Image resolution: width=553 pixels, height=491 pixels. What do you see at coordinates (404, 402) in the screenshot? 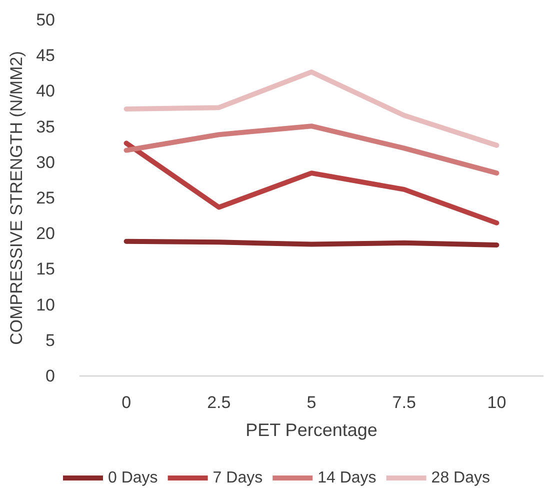
I see `x-tick-label: 7.5` at bounding box center [404, 402].